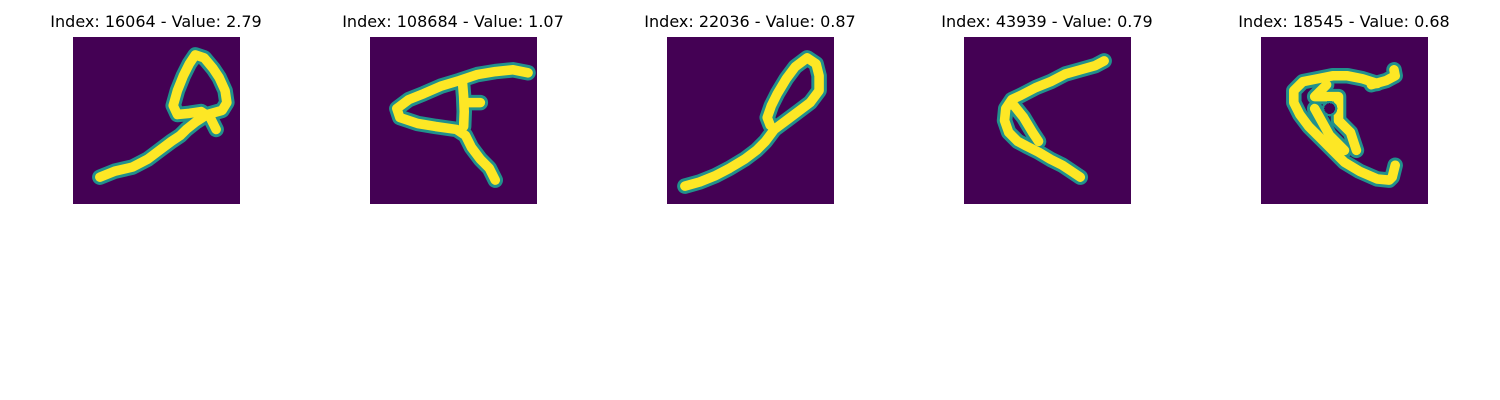 This screenshot has height=400, width=1500. What do you see at coordinates (1344, 21) in the screenshot?
I see `panel-title: Index: 18545 - Value: 0.68` at bounding box center [1344, 21].